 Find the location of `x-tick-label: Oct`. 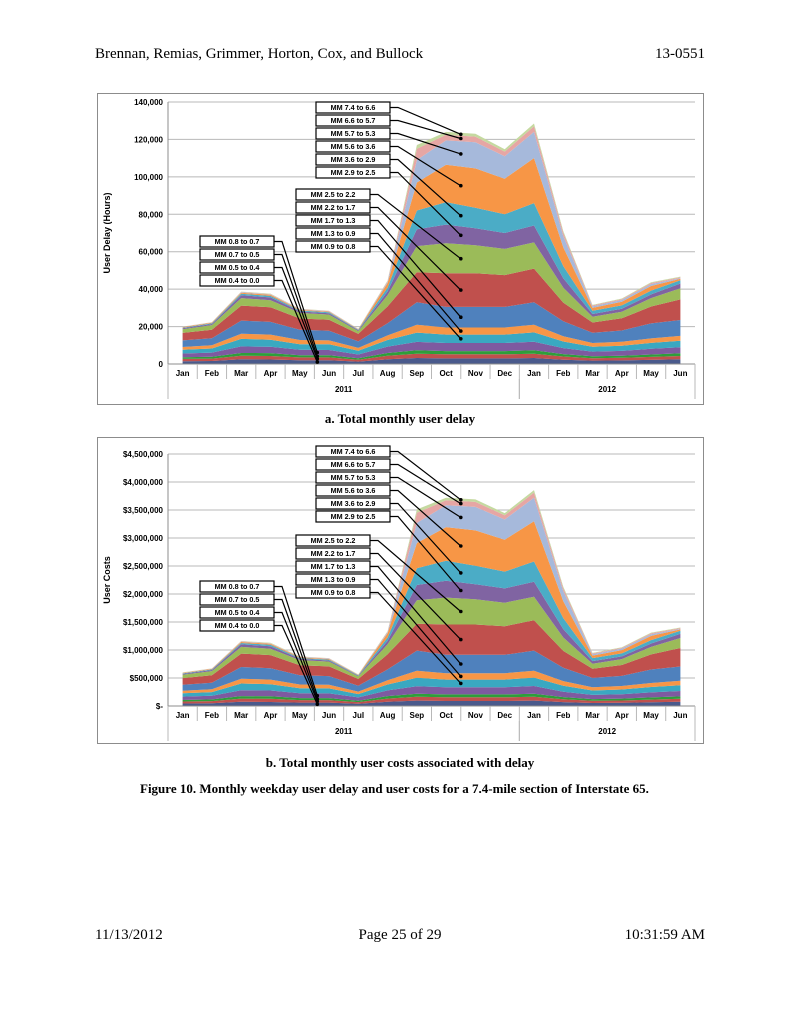

x-tick-label: Oct is located at coordinates (446, 715).